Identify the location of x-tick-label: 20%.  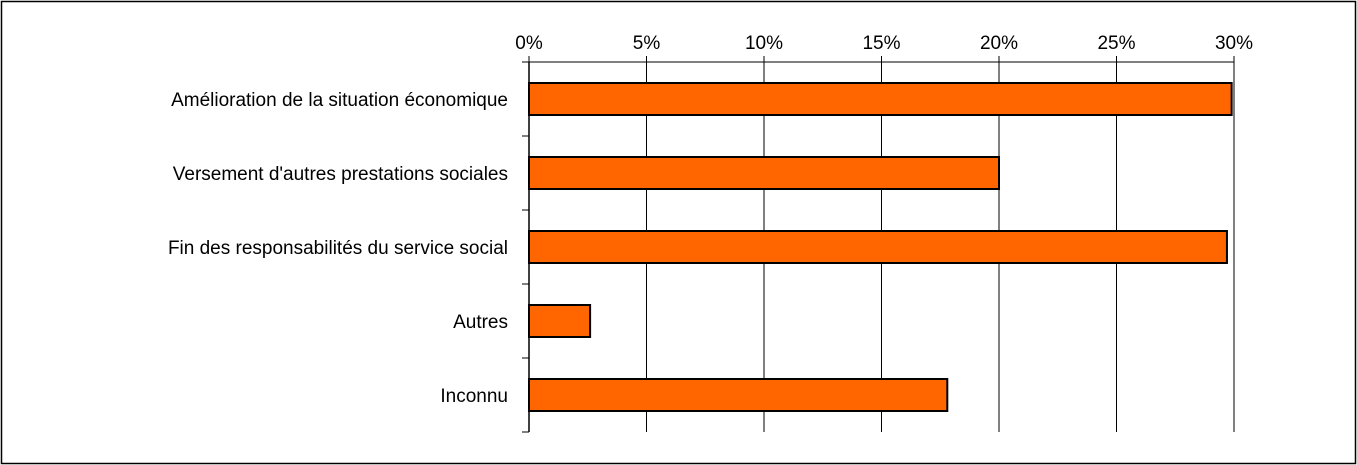
(999, 43).